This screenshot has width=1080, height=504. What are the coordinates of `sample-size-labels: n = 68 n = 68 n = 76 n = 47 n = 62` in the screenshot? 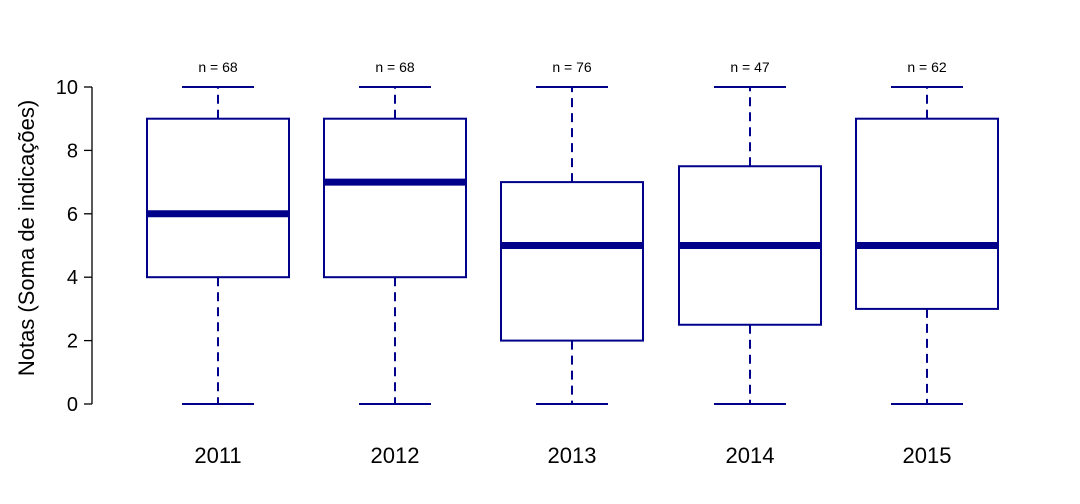 It's located at (572, 67).